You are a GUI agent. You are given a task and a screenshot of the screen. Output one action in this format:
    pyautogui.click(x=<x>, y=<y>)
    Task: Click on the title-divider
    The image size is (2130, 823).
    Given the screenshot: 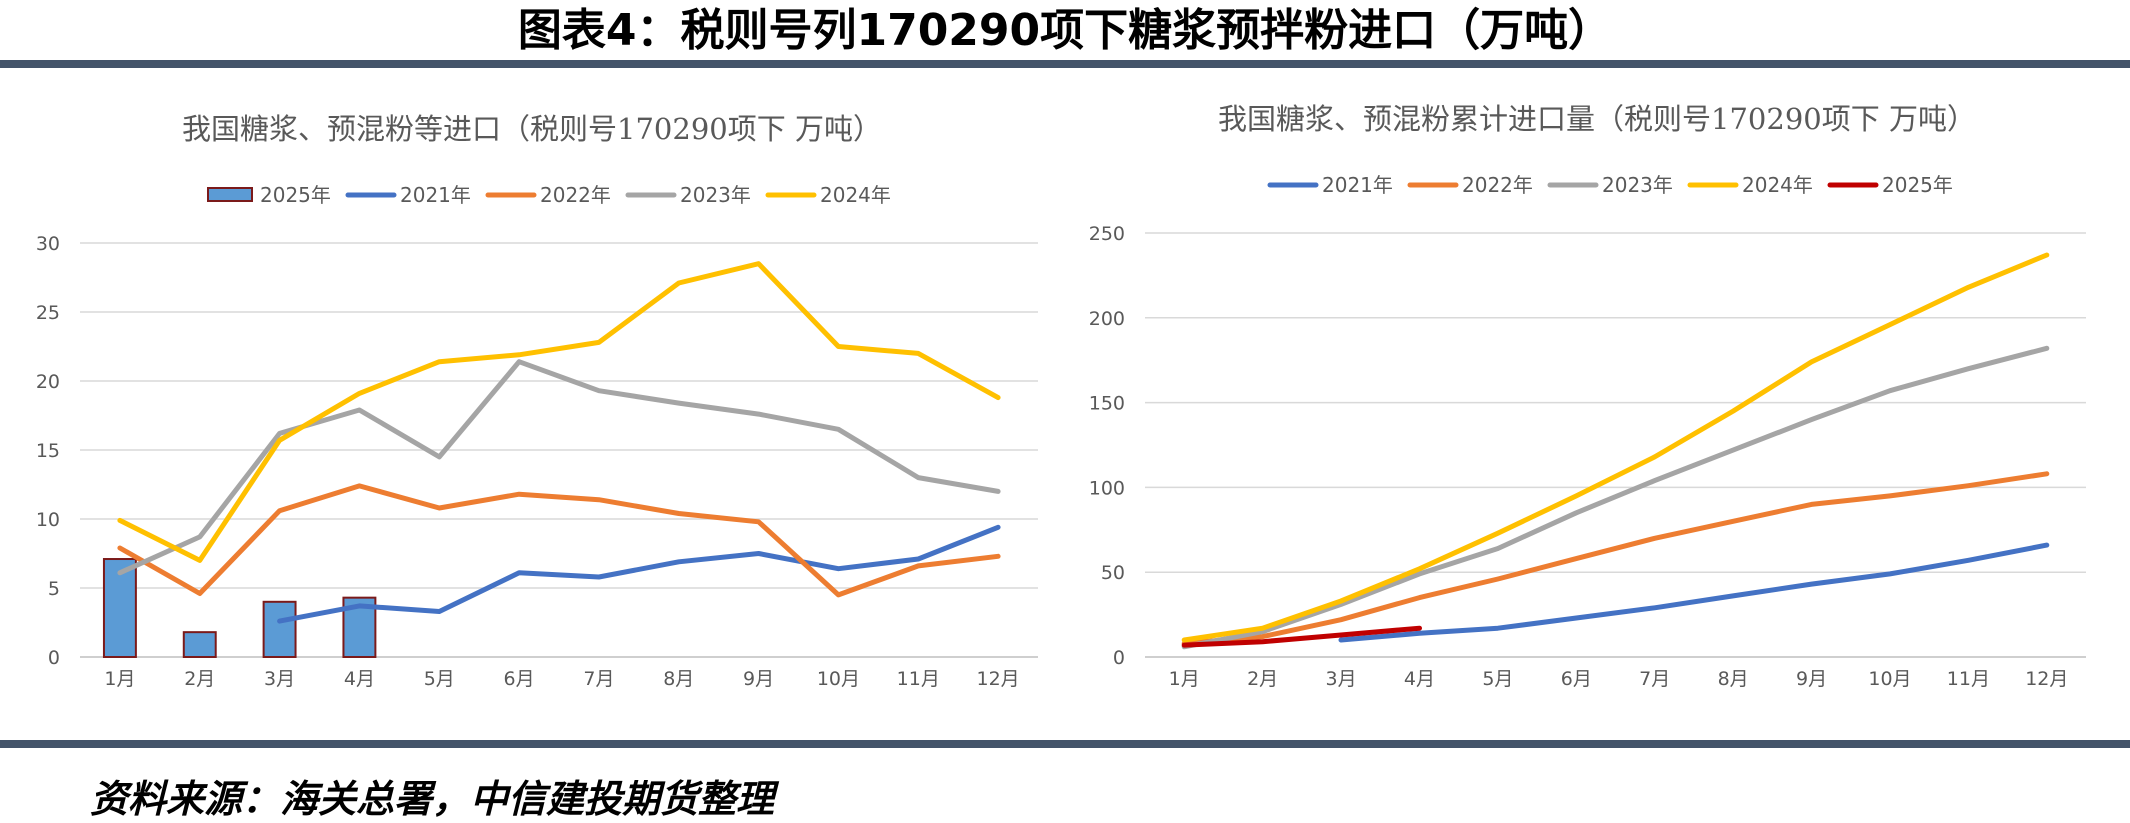 What is the action you would take?
    pyautogui.click(x=1065, y=64)
    